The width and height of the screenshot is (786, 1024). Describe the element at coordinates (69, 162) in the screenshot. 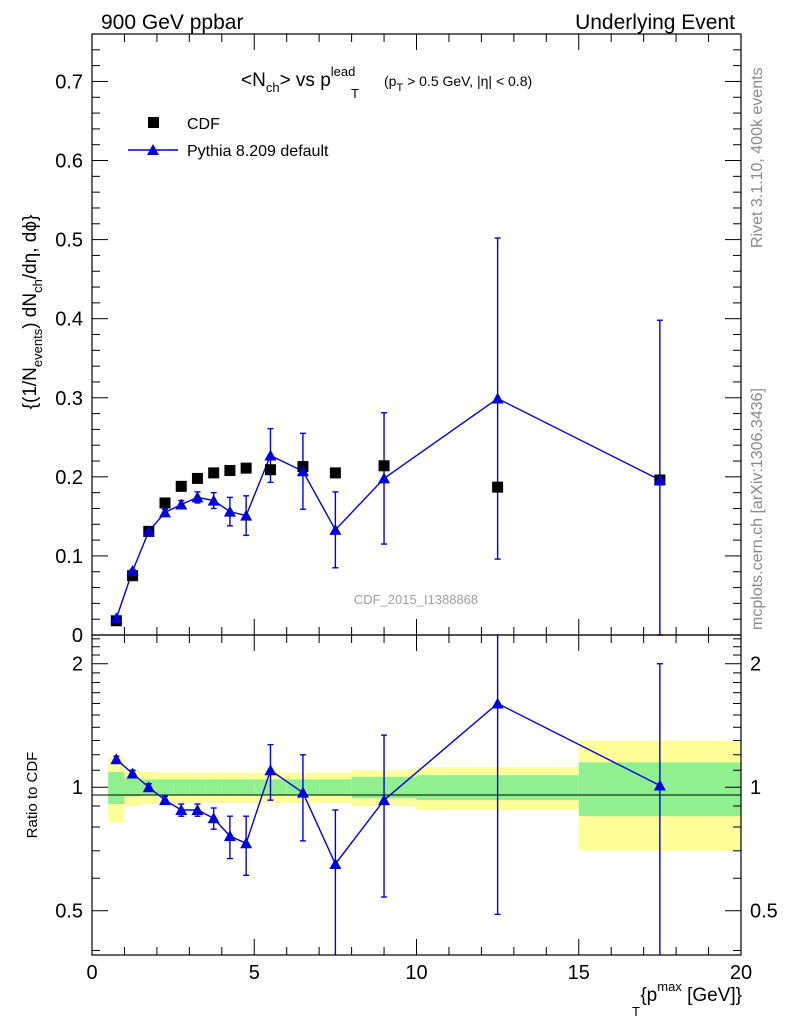

I see `main-y-tick-label: 0.6` at that location.